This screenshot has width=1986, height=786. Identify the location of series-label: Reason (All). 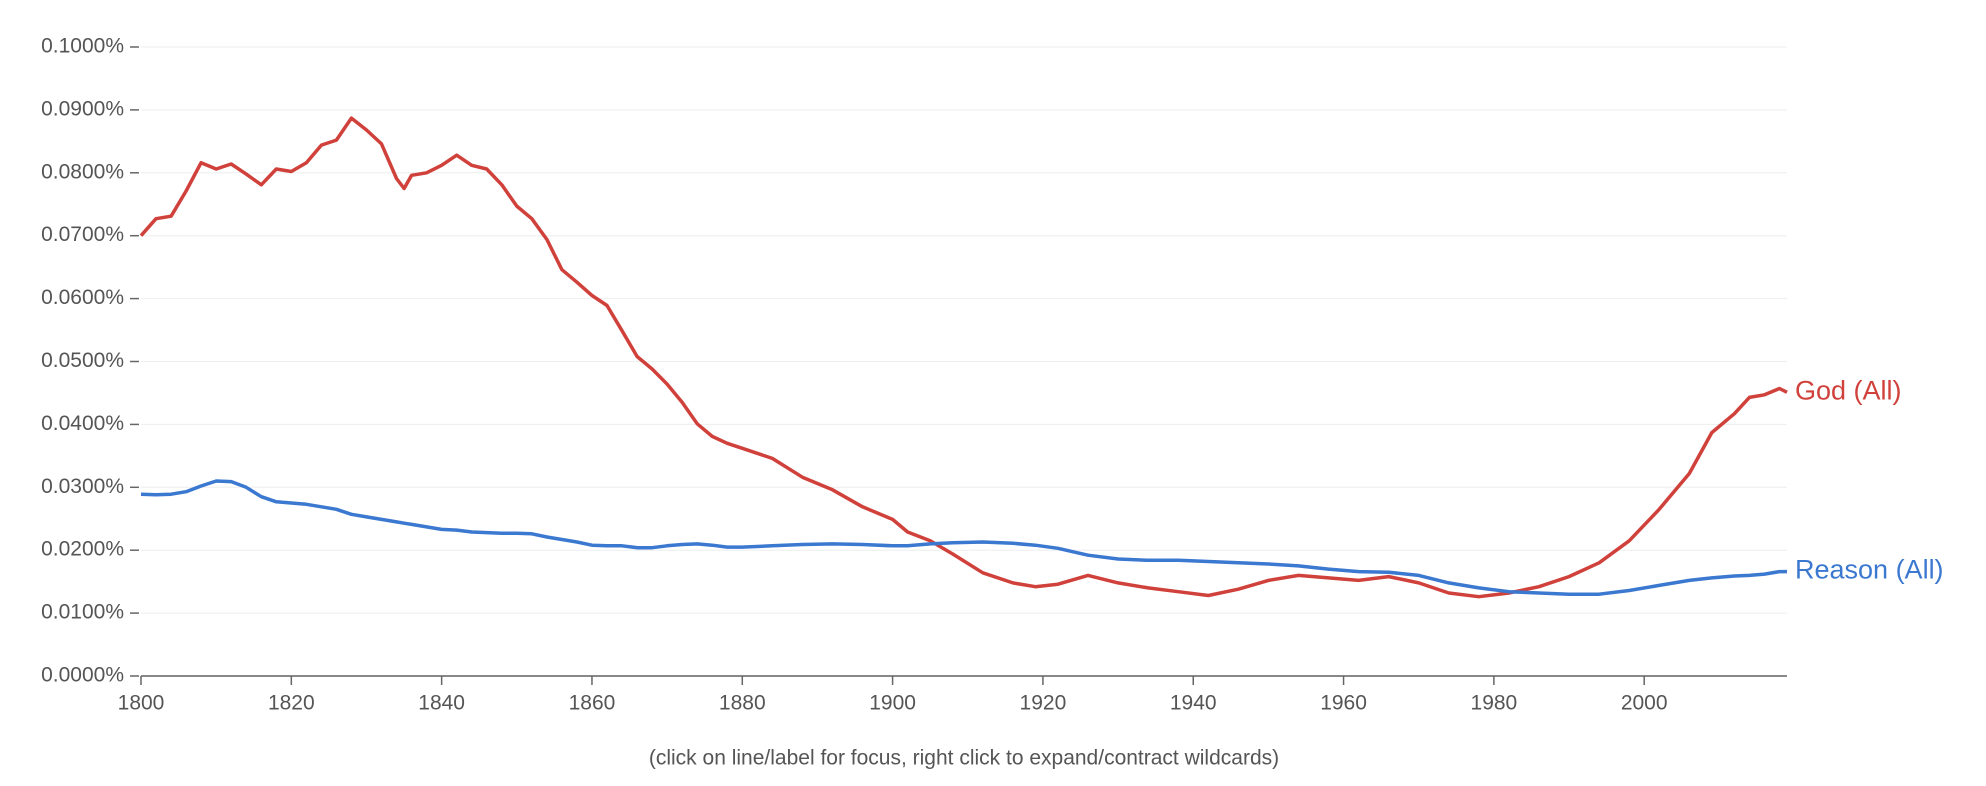
(1869, 570).